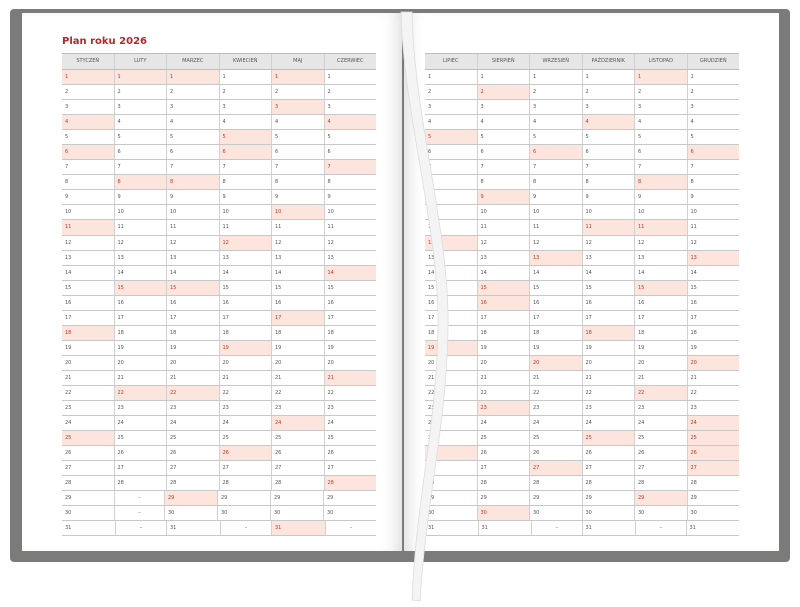 Image resolution: width=800 pixels, height=607 pixels. Describe the element at coordinates (68, 362) in the screenshot. I see `day-cell: 20` at that location.